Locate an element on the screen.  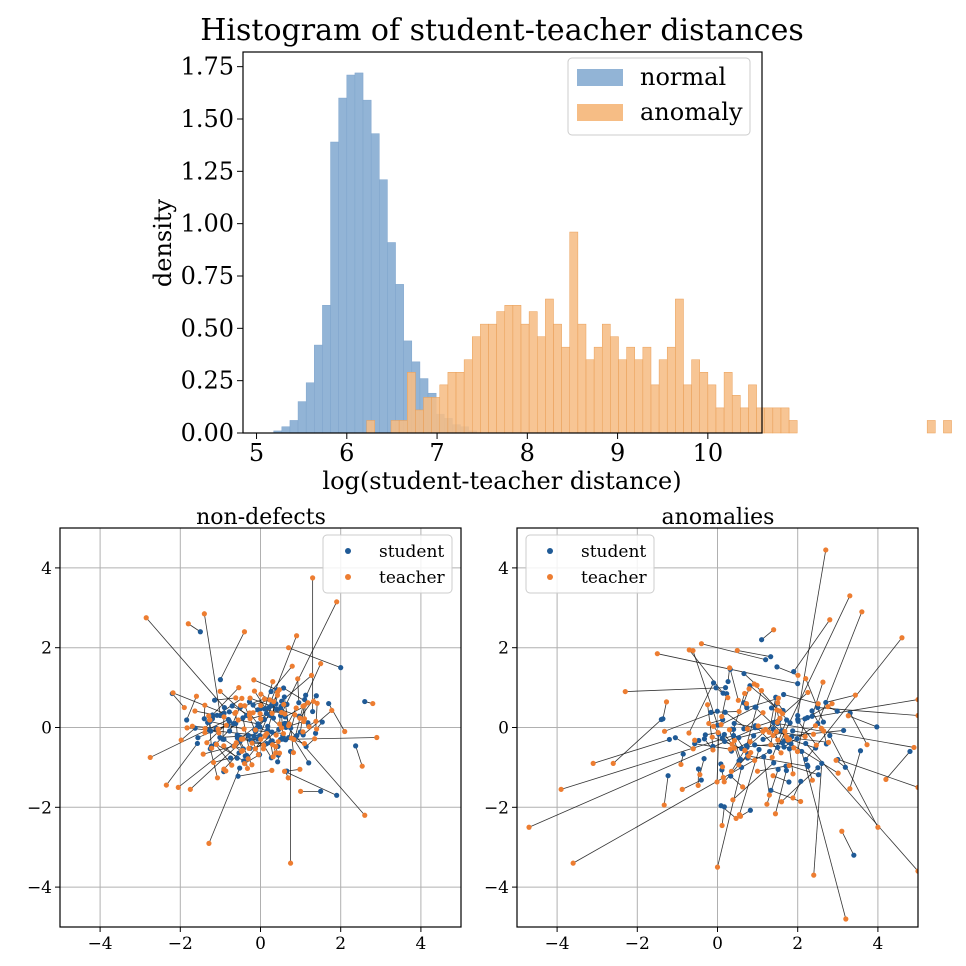
non-defects-title: non-defects is located at coordinates (261, 517).